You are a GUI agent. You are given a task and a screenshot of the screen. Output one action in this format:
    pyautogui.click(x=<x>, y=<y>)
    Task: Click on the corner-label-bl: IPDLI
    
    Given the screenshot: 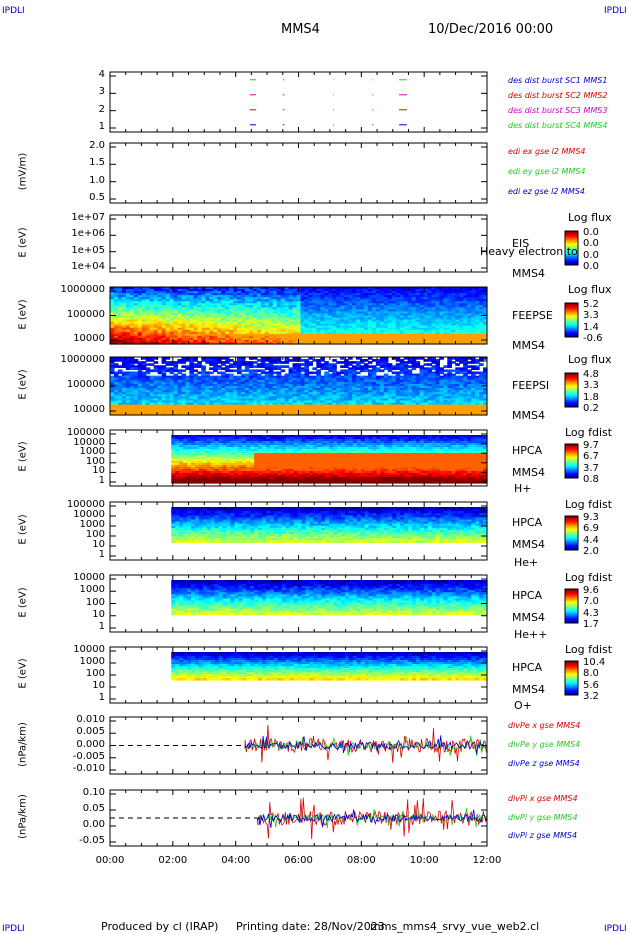 What is the action you would take?
    pyautogui.click(x=13, y=929)
    